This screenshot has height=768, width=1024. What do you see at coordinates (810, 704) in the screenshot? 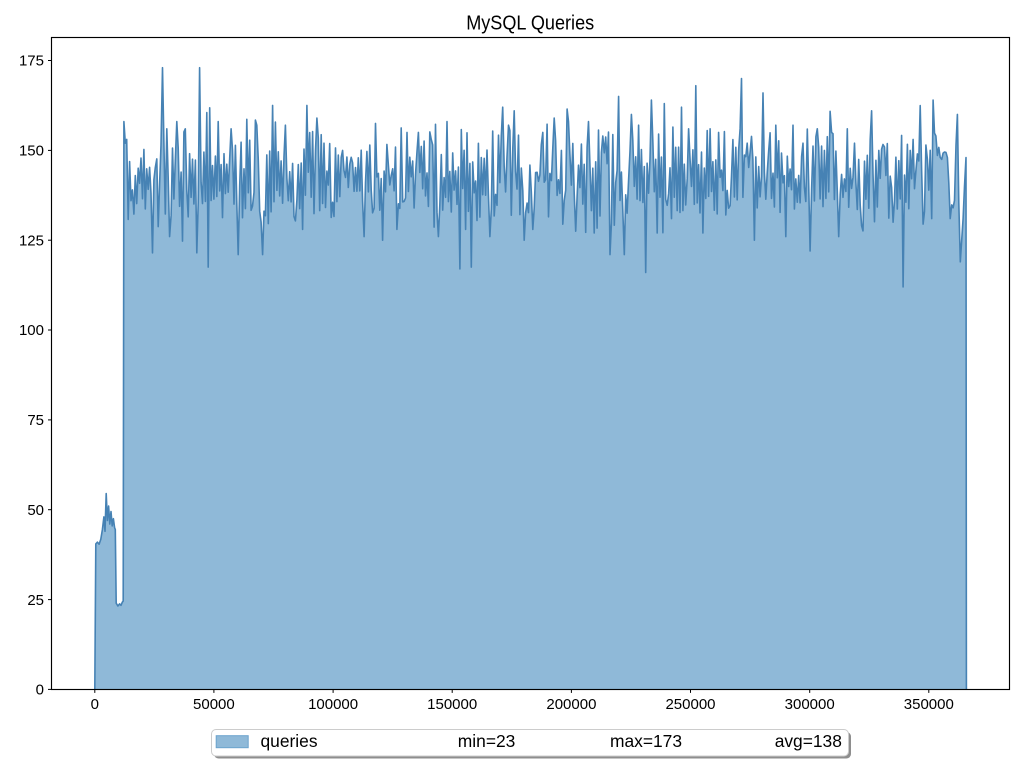
I see `svg-text: 300000` at bounding box center [810, 704].